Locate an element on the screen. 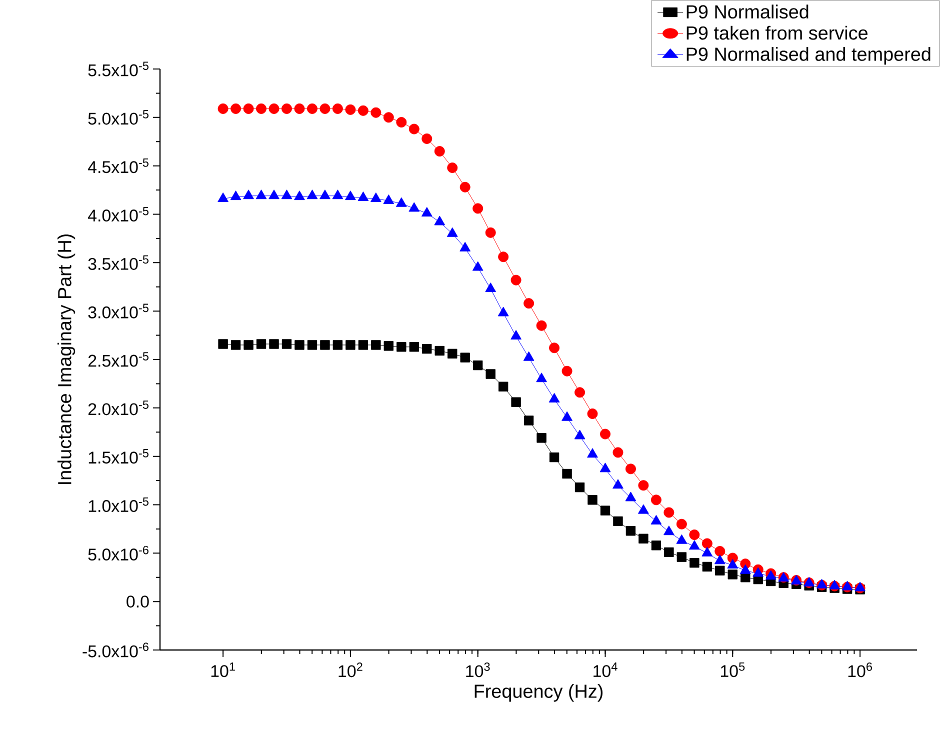 The width and height of the screenshot is (942, 731). legend-label: P9 Normalised and tempered is located at coordinates (808, 56).